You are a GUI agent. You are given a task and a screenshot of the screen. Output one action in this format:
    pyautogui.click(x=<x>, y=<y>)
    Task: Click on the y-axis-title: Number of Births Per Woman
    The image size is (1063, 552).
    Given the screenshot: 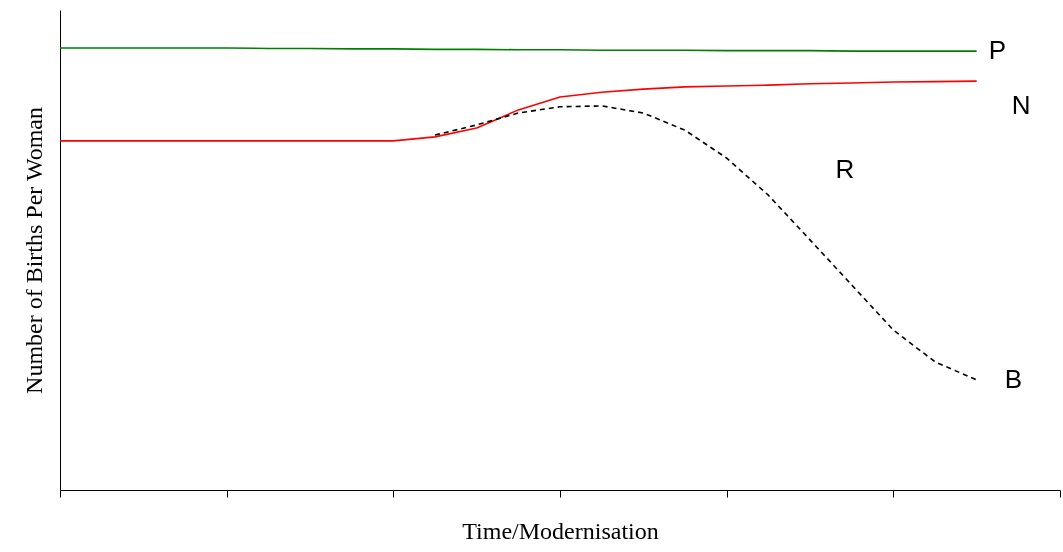 What is the action you would take?
    pyautogui.click(x=33, y=250)
    